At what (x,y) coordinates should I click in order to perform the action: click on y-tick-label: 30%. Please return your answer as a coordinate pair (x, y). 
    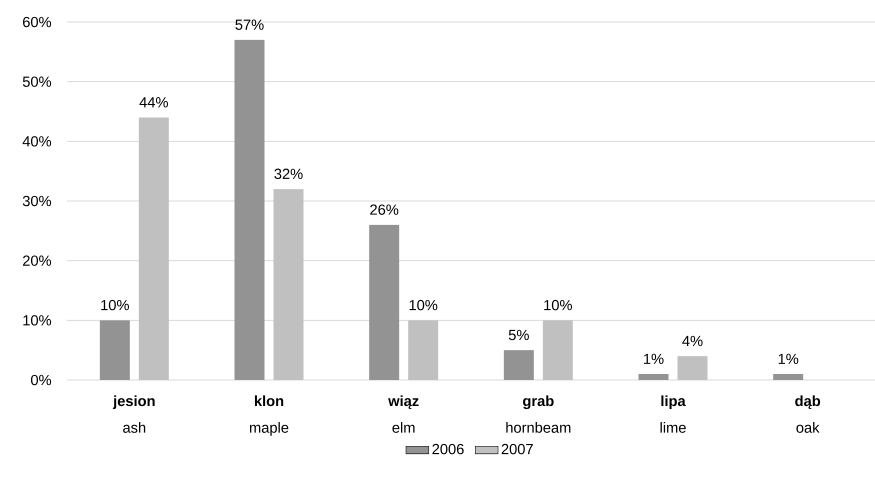
    Looking at the image, I should click on (37, 201).